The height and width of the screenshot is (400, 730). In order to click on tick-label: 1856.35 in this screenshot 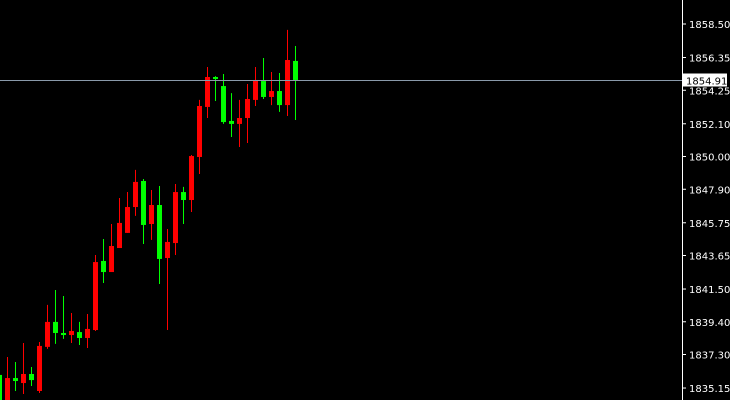, I will do `click(709, 59)`.